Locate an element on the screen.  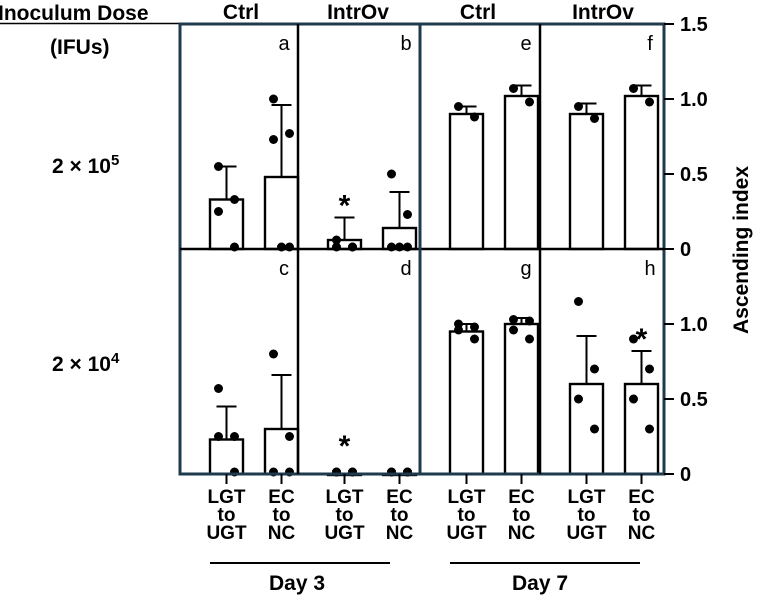
x-category-label-2-0-2: UGT is located at coordinates (466, 533).